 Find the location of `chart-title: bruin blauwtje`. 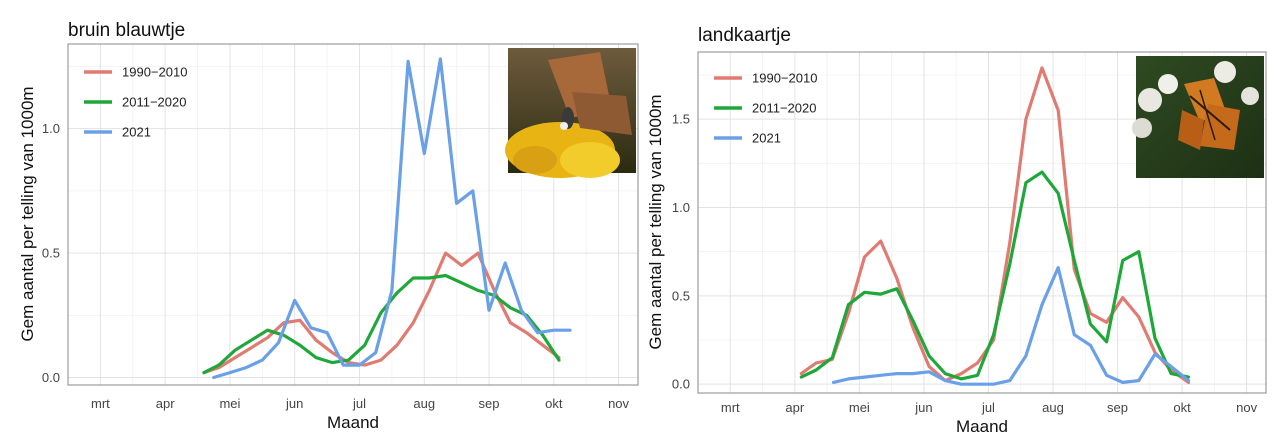

chart-title: bruin blauwtje is located at coordinates (126, 30).